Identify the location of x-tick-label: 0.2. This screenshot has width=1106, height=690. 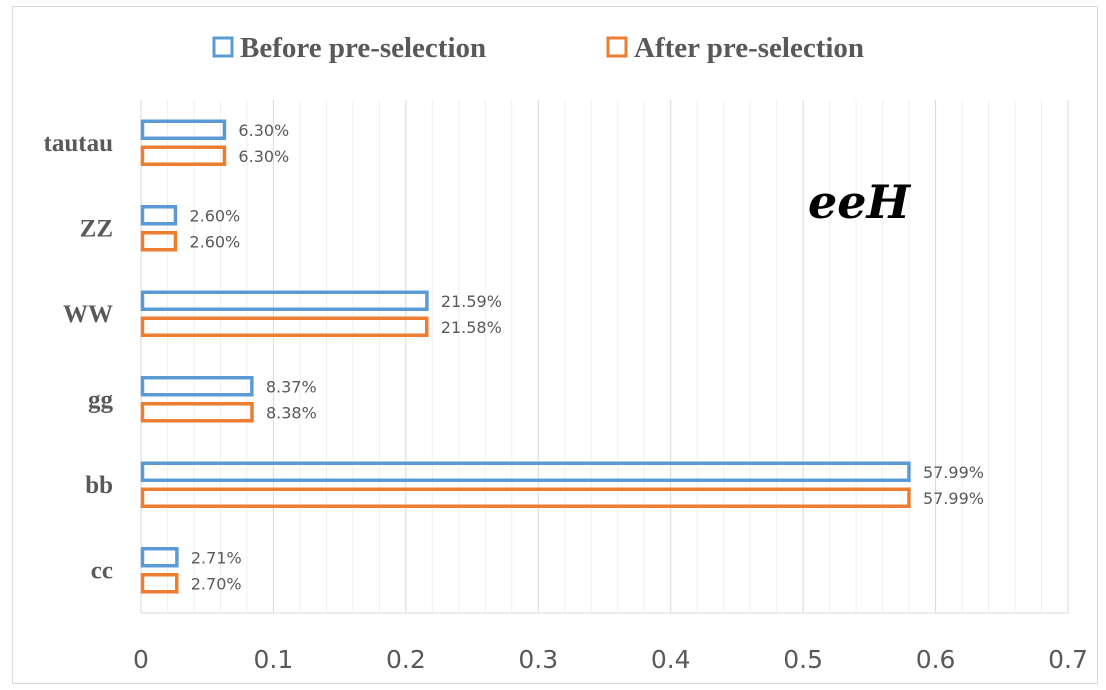
(406, 659).